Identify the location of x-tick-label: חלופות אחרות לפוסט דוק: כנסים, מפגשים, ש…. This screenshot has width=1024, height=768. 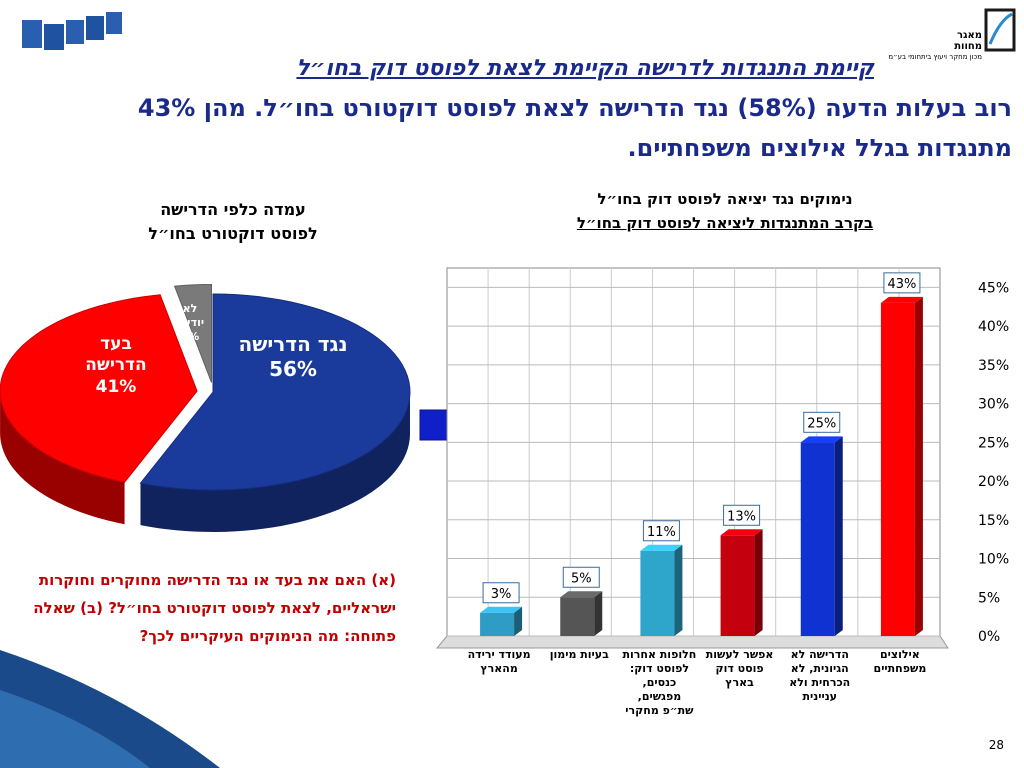
(659, 682).